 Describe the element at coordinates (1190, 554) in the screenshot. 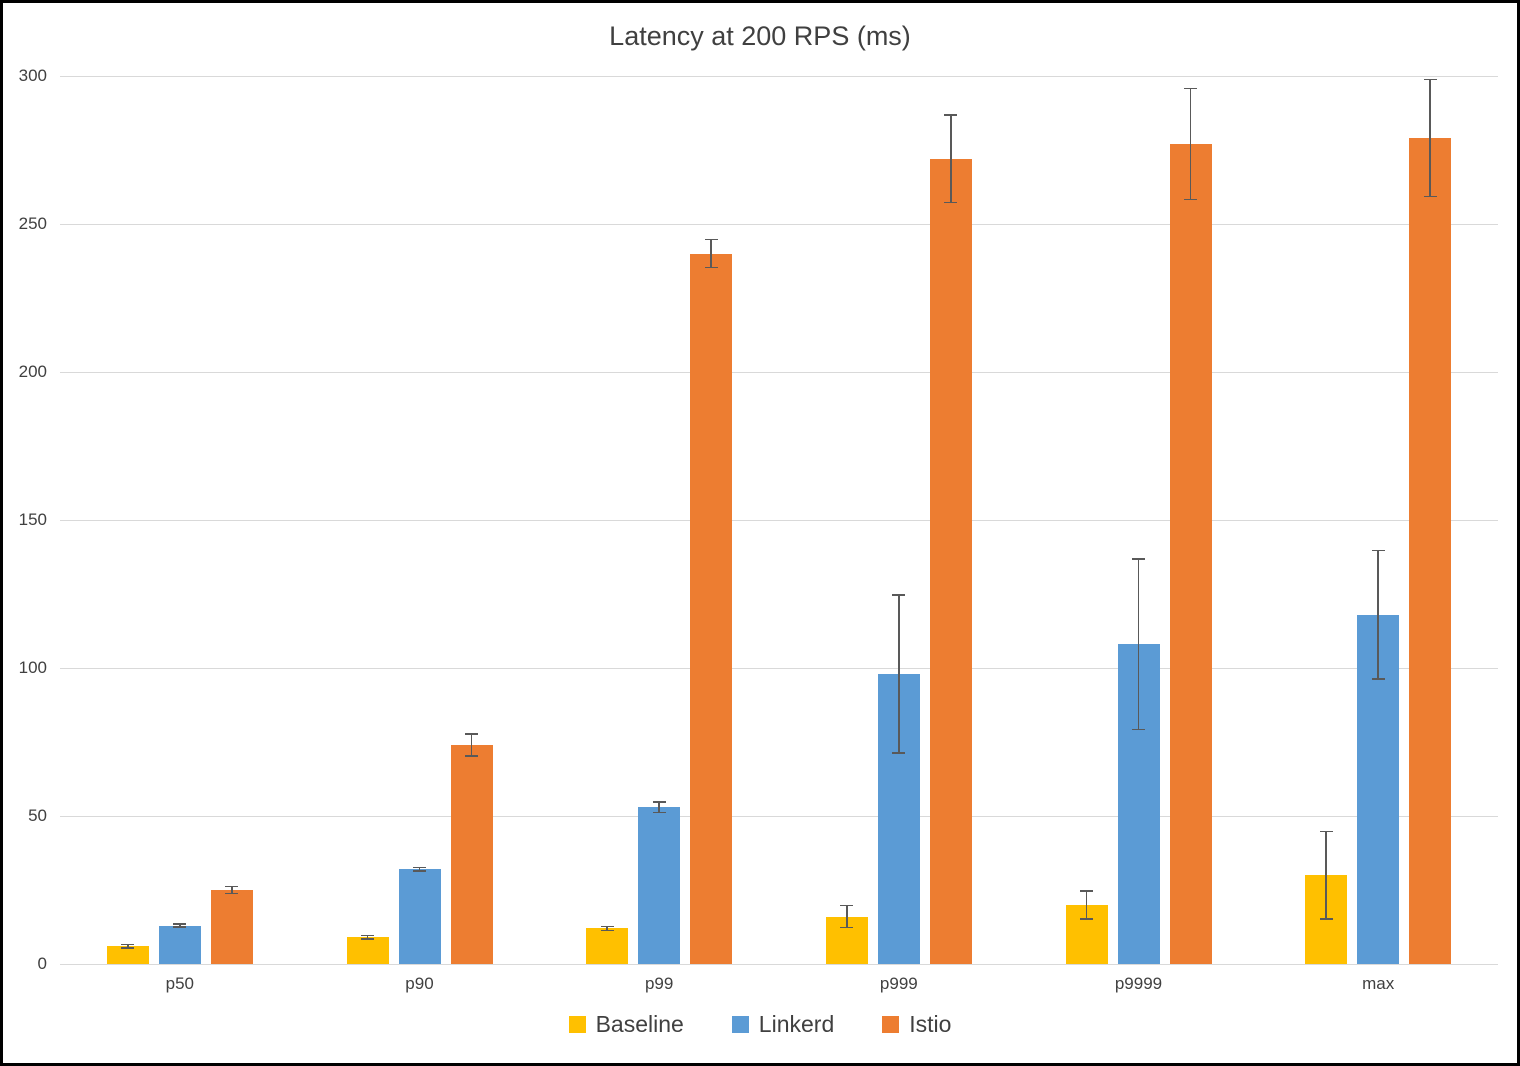

I see `bar-istio-p9999` at that location.